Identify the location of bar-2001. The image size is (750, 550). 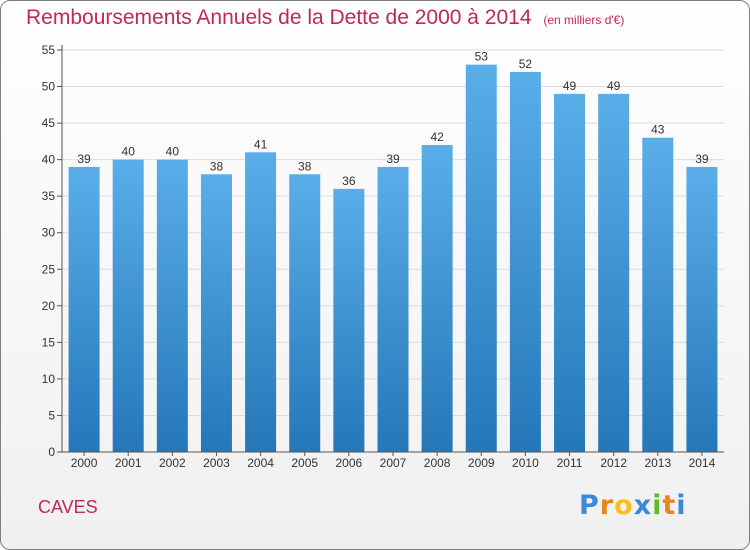
(128, 306).